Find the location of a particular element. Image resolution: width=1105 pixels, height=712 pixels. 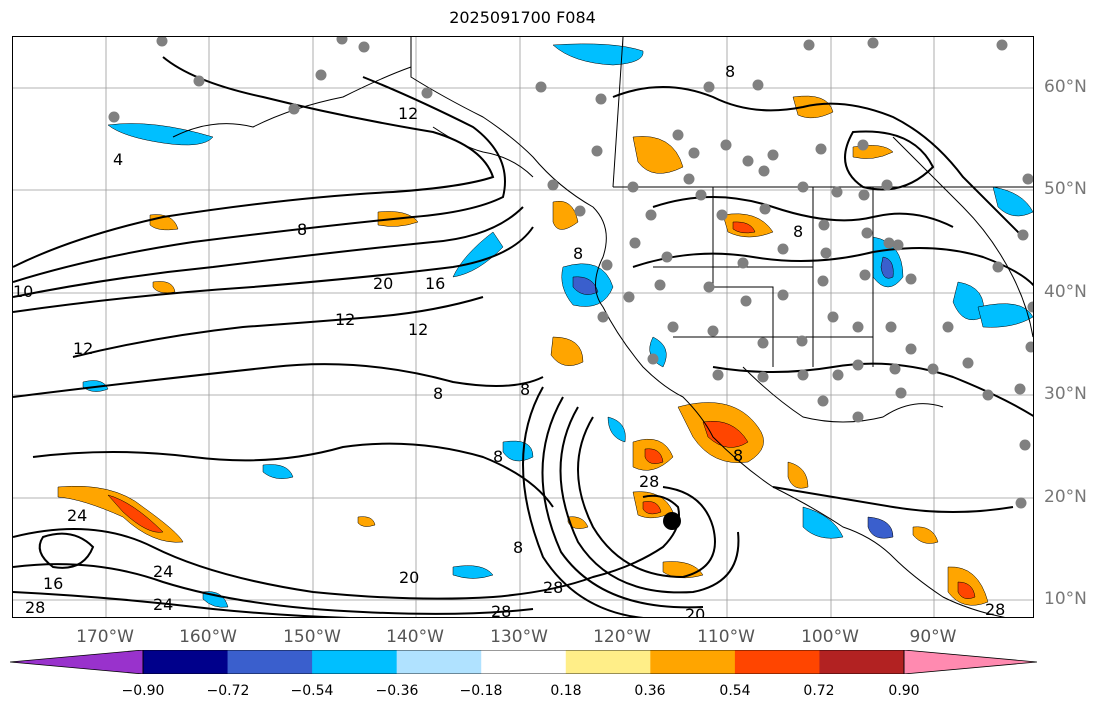

colorbar-tick: 0.54 is located at coordinates (734, 691).